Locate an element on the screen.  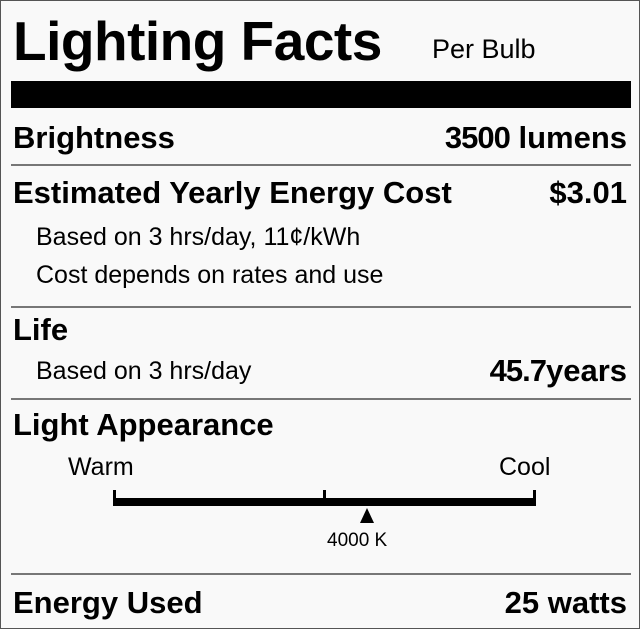
life-value: 45.7years is located at coordinates (558, 370).